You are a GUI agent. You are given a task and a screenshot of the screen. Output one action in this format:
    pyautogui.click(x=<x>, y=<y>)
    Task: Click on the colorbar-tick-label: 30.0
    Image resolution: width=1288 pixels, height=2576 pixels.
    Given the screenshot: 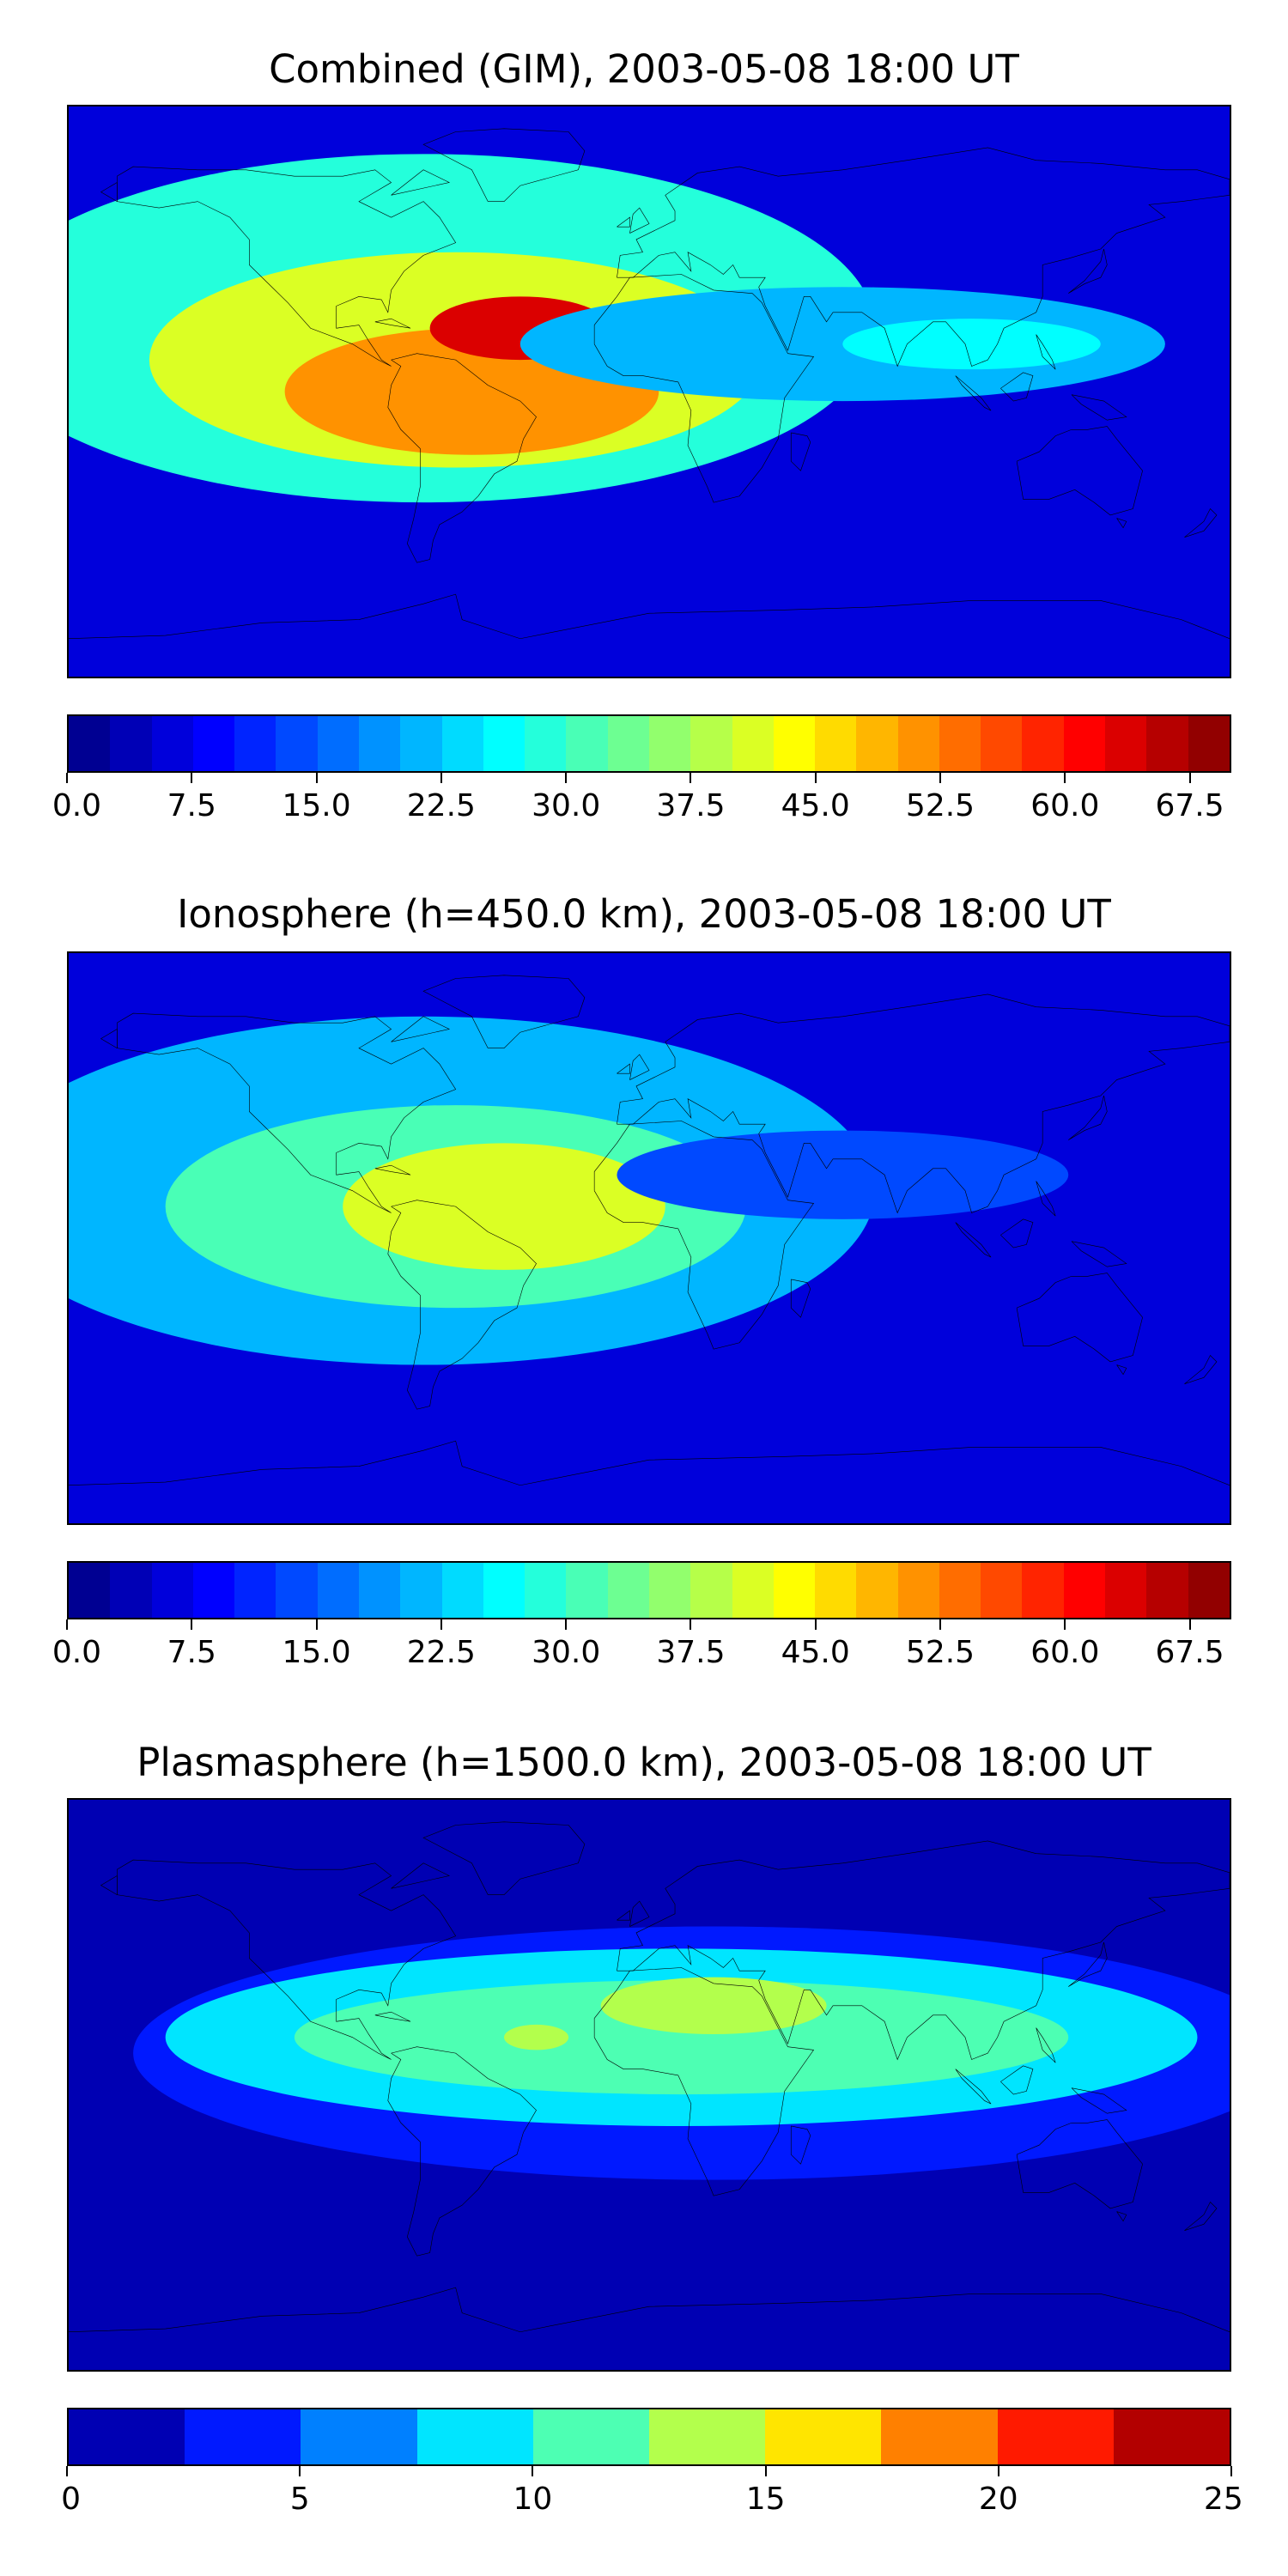 What is the action you would take?
    pyautogui.click(x=566, y=1653)
    